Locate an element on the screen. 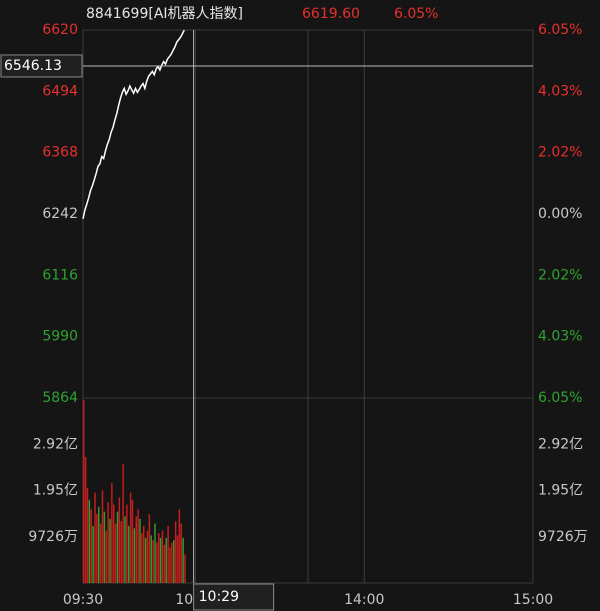 This screenshot has width=600, height=611. y-tick-label: 6368 is located at coordinates (60, 153).